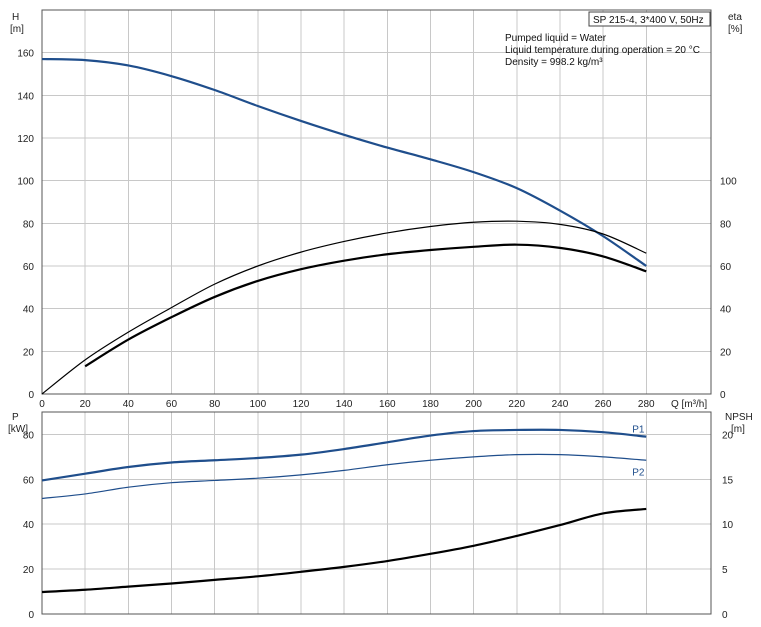 This screenshot has height=627, width=761. What do you see at coordinates (25, 182) in the screenshot?
I see `y-left-tick-label: 100` at bounding box center [25, 182].